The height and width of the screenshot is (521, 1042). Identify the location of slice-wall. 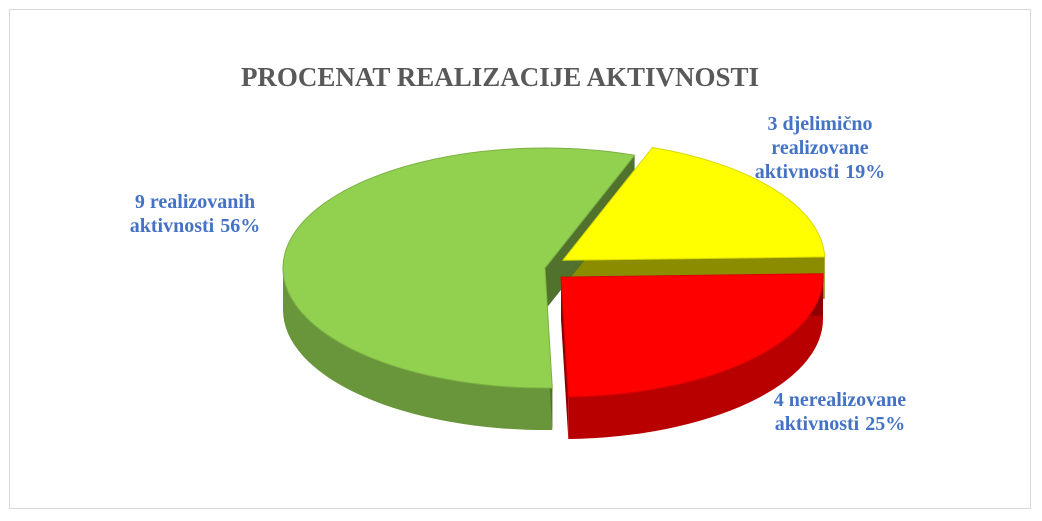
(564, 358).